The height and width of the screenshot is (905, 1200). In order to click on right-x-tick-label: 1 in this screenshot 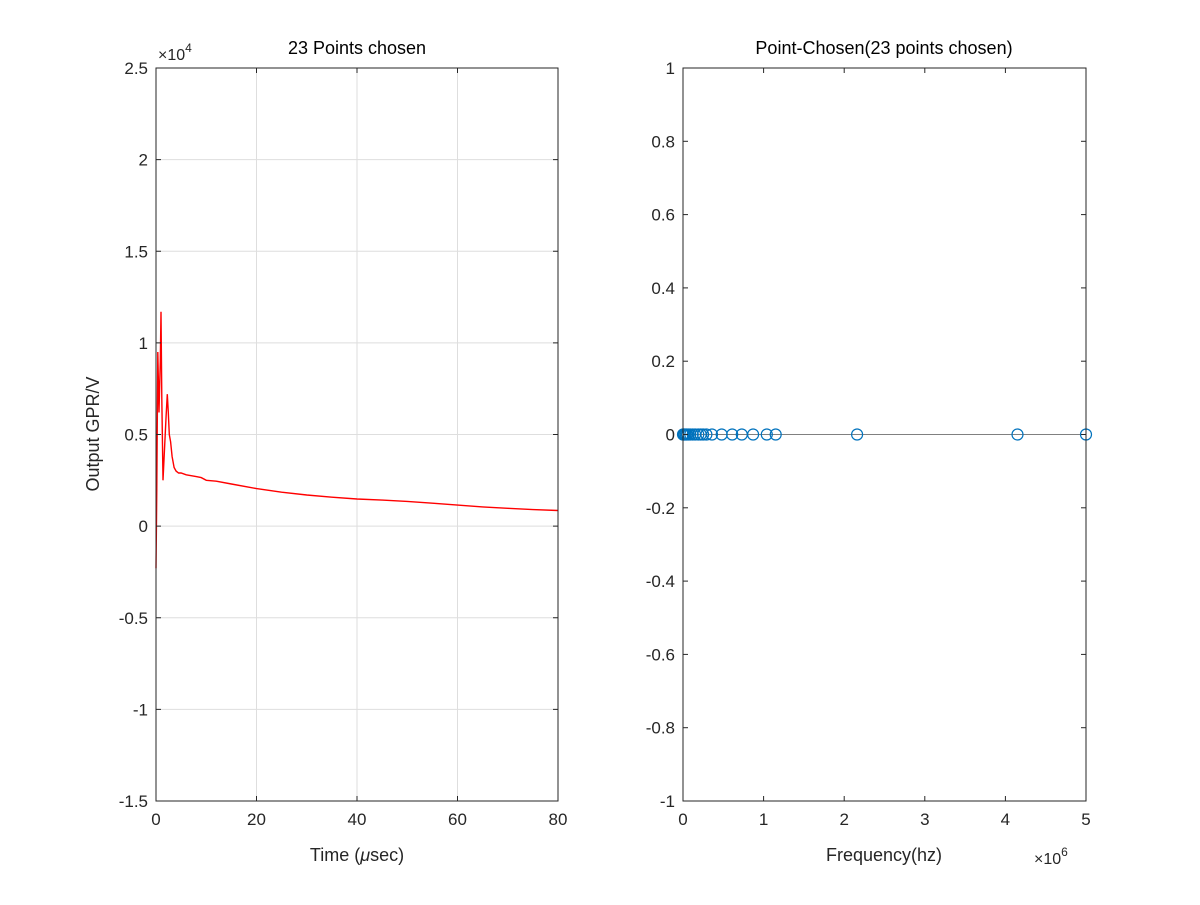, I will do `click(763, 819)`.